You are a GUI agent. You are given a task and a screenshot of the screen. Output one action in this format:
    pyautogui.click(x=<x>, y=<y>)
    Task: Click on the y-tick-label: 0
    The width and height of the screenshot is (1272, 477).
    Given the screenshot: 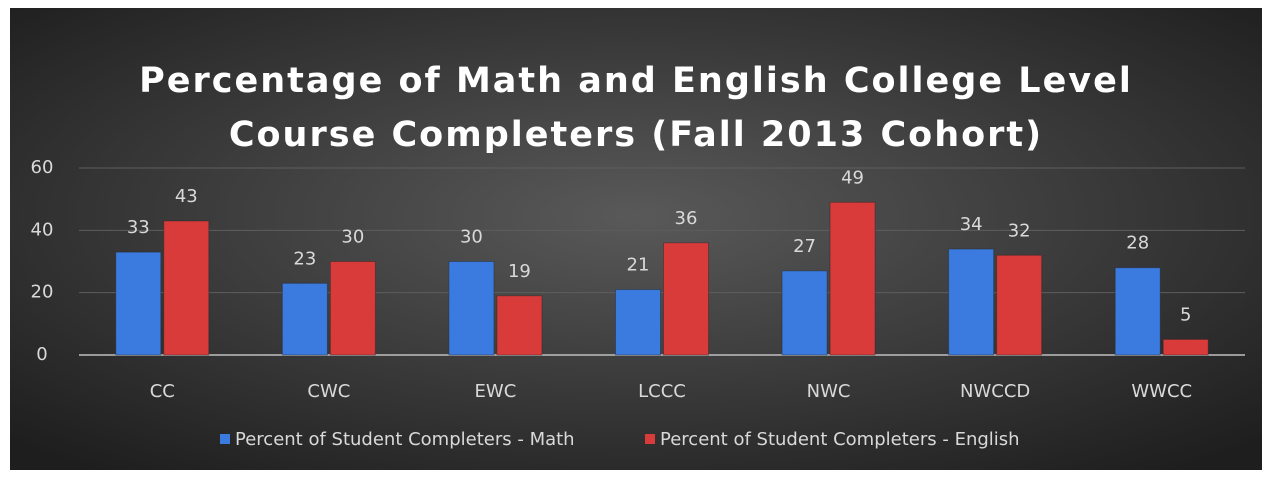 What is the action you would take?
    pyautogui.click(x=41, y=354)
    